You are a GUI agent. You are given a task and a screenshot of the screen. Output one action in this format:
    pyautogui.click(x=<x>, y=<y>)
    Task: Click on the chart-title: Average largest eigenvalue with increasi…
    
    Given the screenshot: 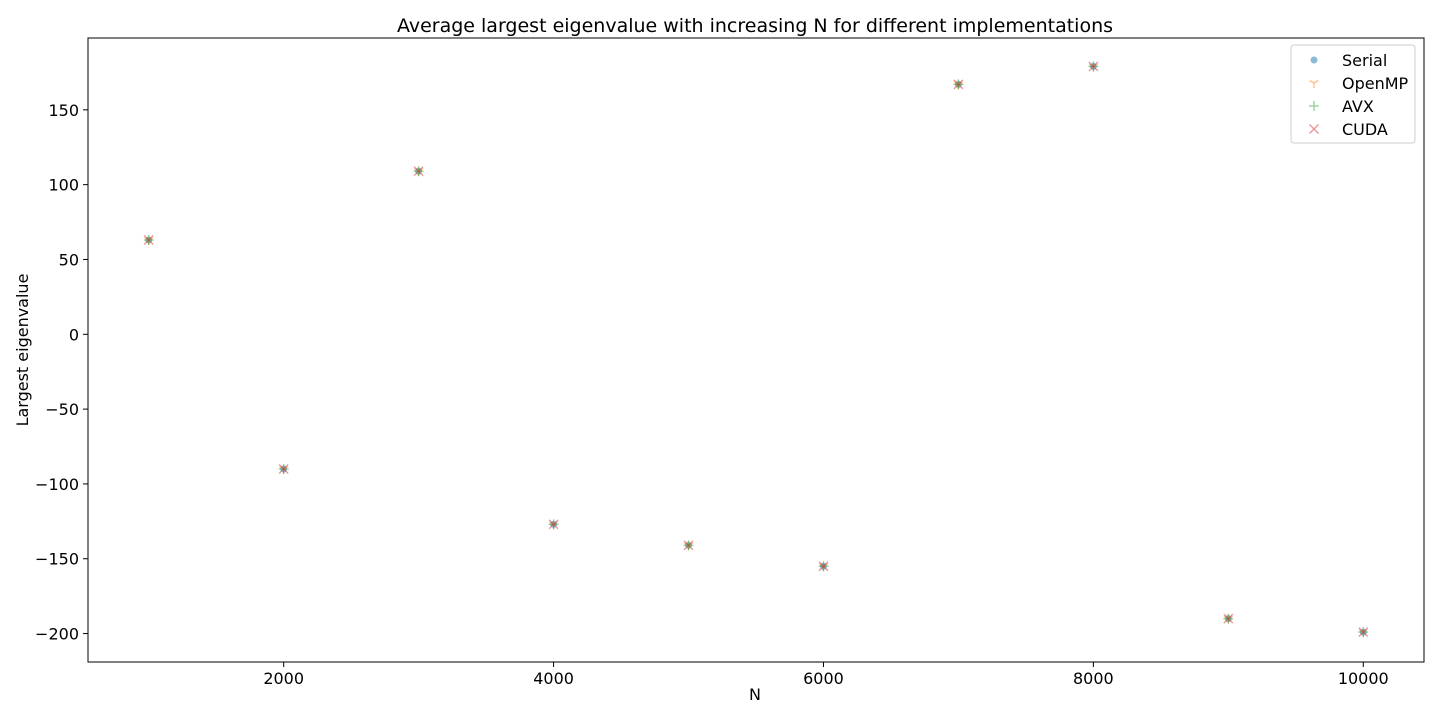 What is the action you would take?
    pyautogui.click(x=755, y=26)
    